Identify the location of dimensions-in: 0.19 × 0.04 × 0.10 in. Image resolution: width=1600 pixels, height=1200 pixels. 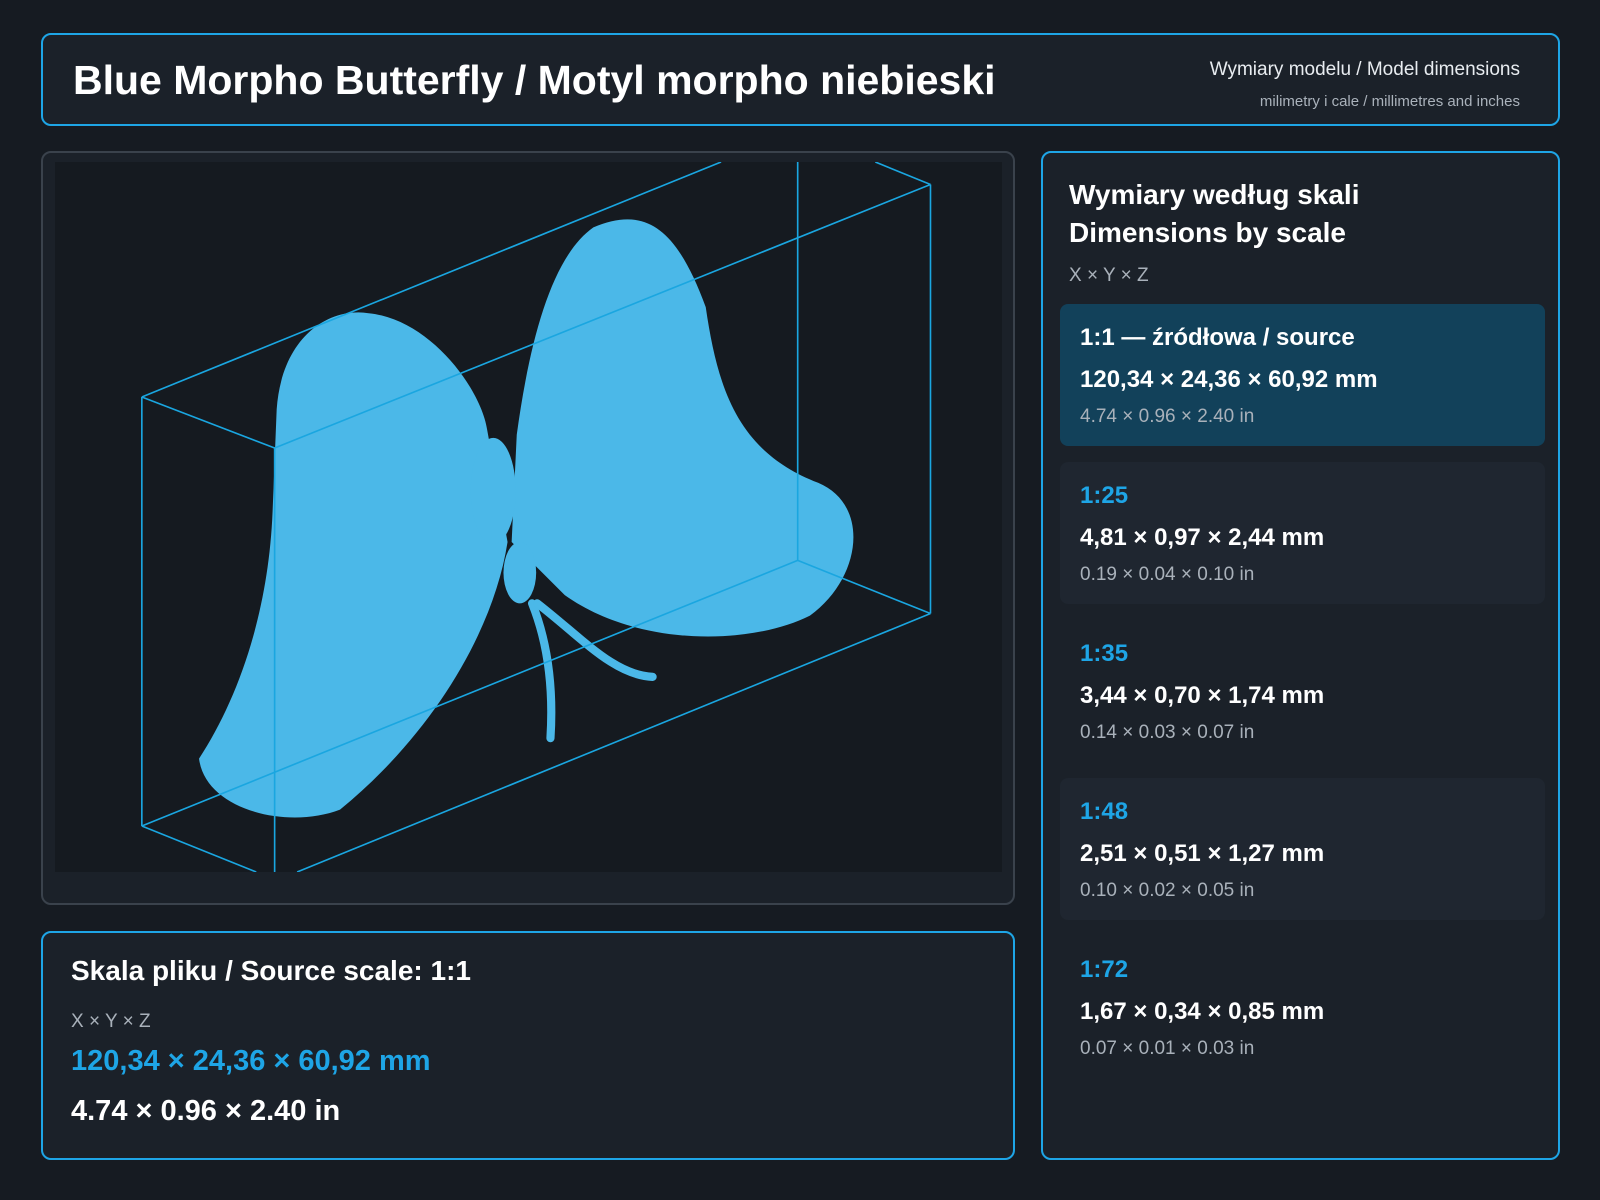
(1167, 574).